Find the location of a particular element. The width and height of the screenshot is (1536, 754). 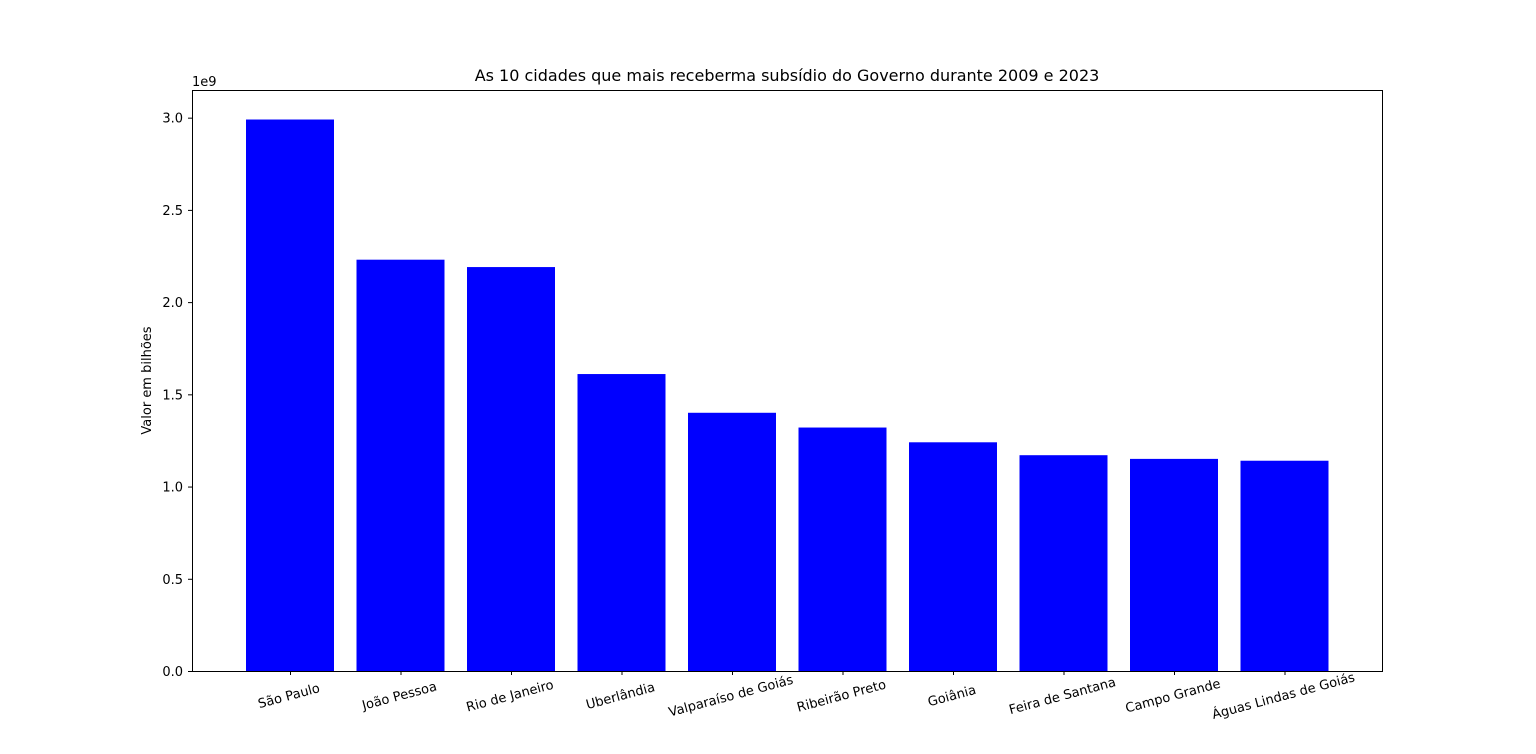

y-axis-ticks: 0.0 0.5 1.0 1.5 2.0 2.5 3.0 is located at coordinates (177, 396).